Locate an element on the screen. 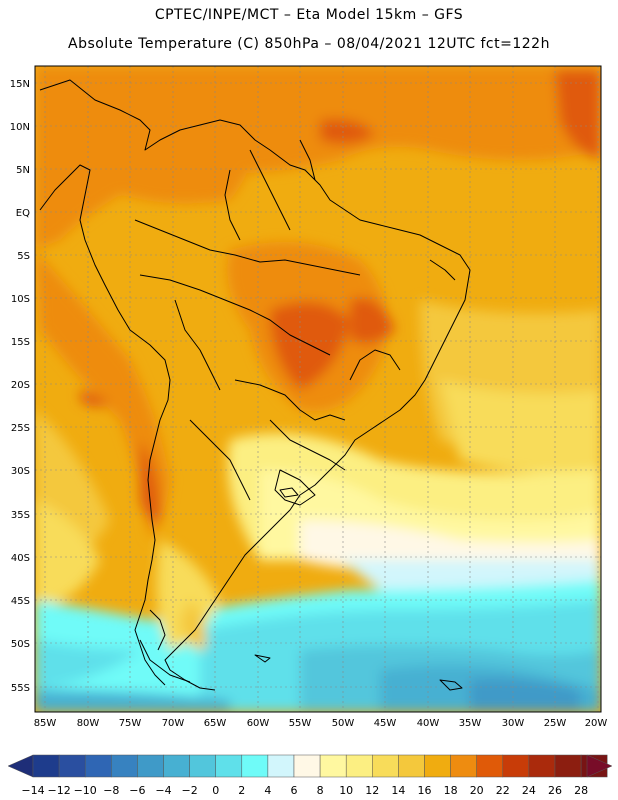  lat-label: 55S is located at coordinates (20, 688).